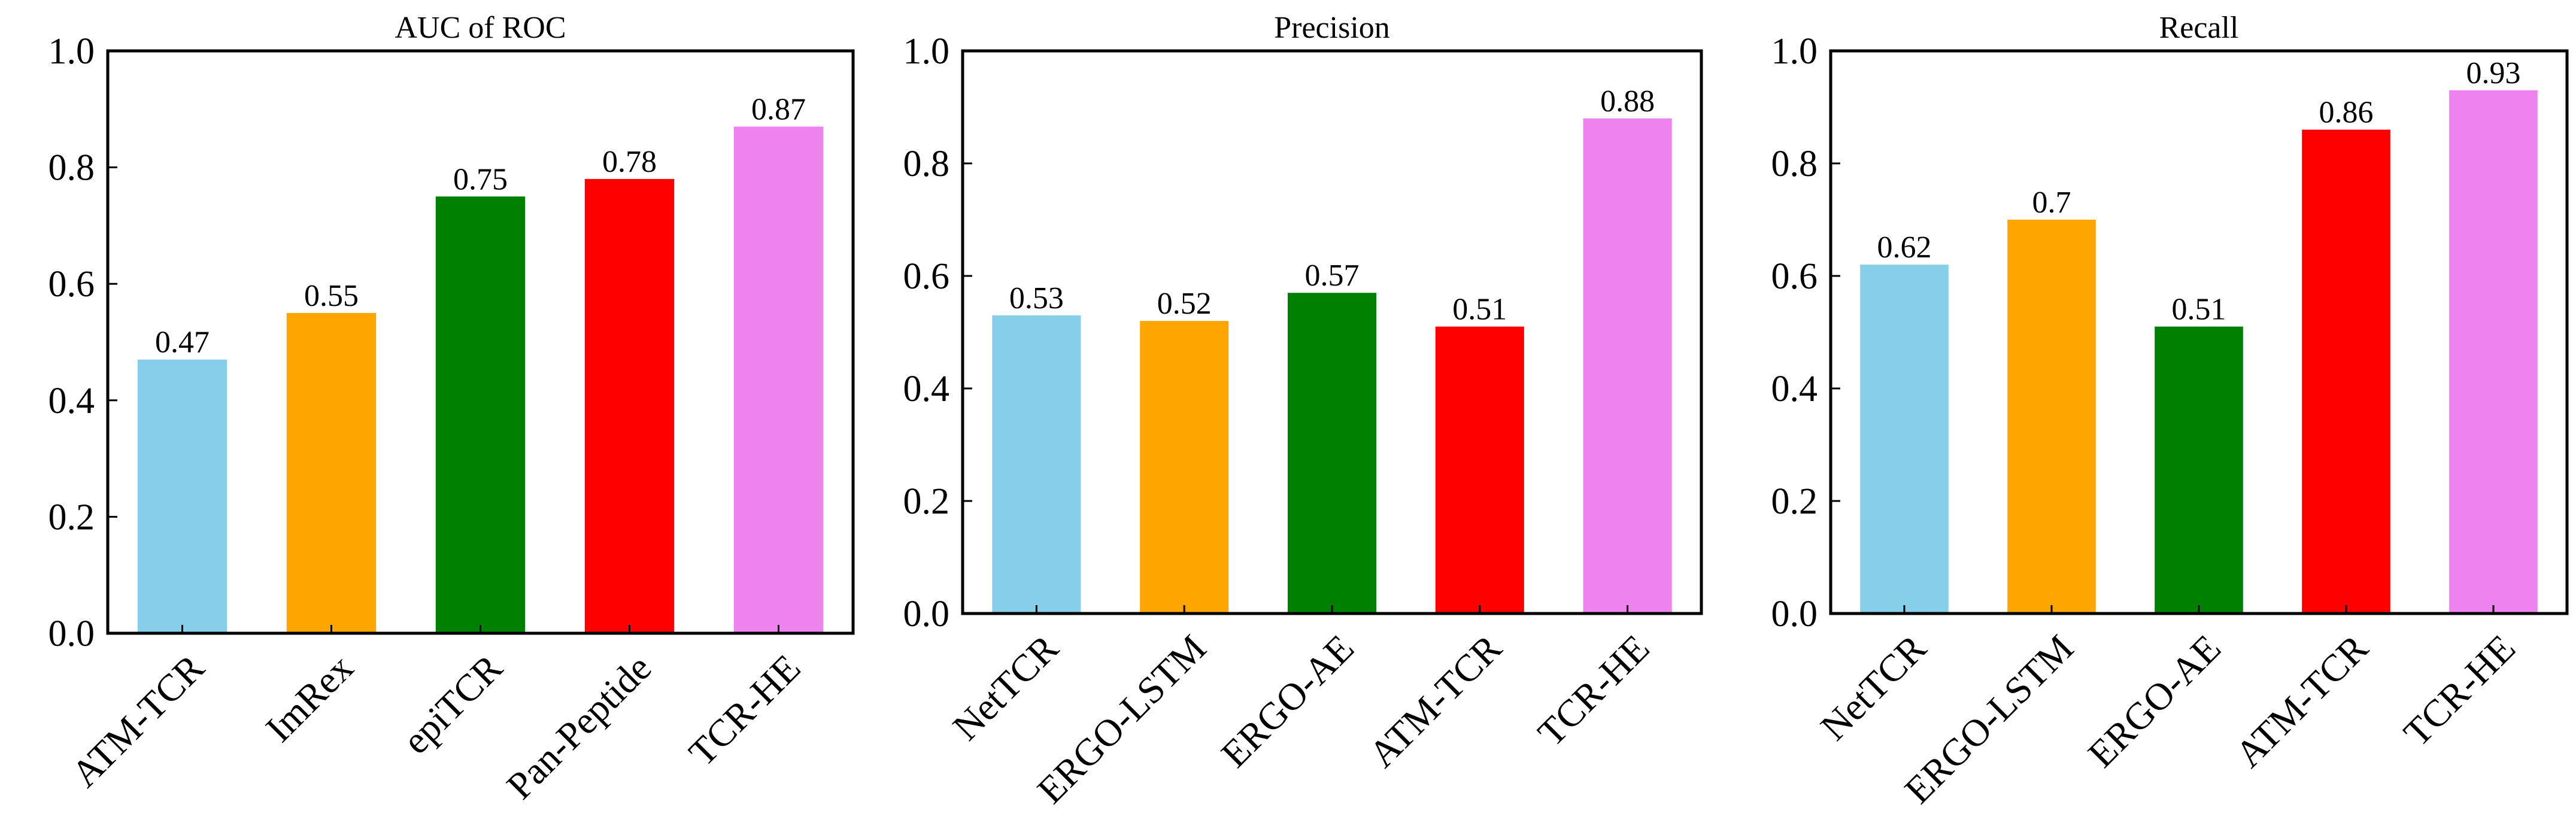 This screenshot has width=2576, height=823. I want to click on x-tick-label: epiTCR, so click(453, 704).